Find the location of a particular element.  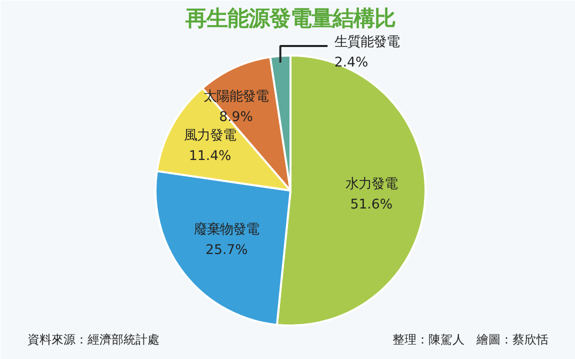

source-note: 資料來源：經濟部統計處 is located at coordinates (94, 339).